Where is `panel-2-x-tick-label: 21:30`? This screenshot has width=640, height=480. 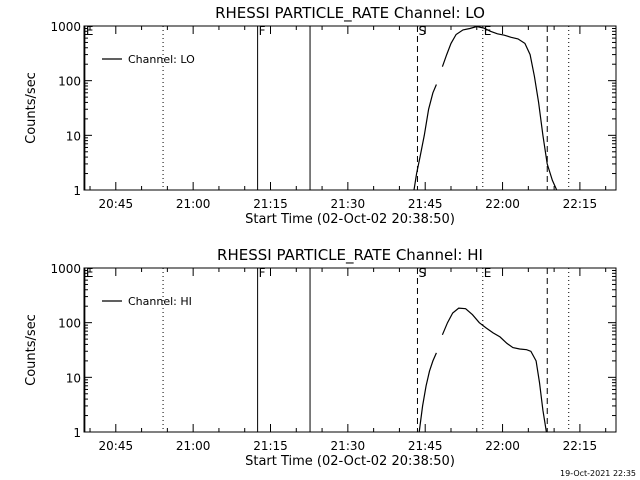
panel-2-x-tick-label: 21:30 is located at coordinates (348, 446).